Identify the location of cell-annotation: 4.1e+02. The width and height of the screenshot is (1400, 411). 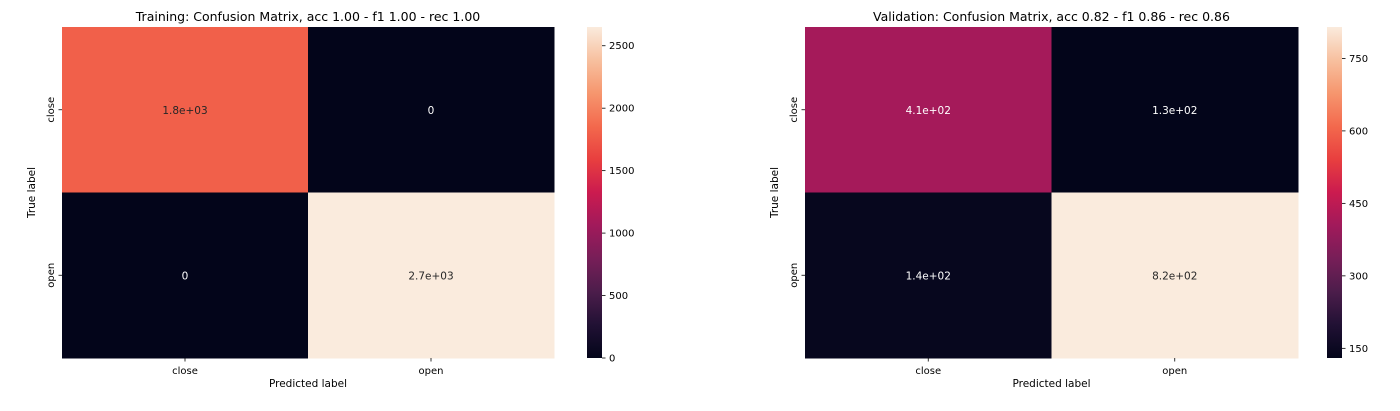
(928, 111).